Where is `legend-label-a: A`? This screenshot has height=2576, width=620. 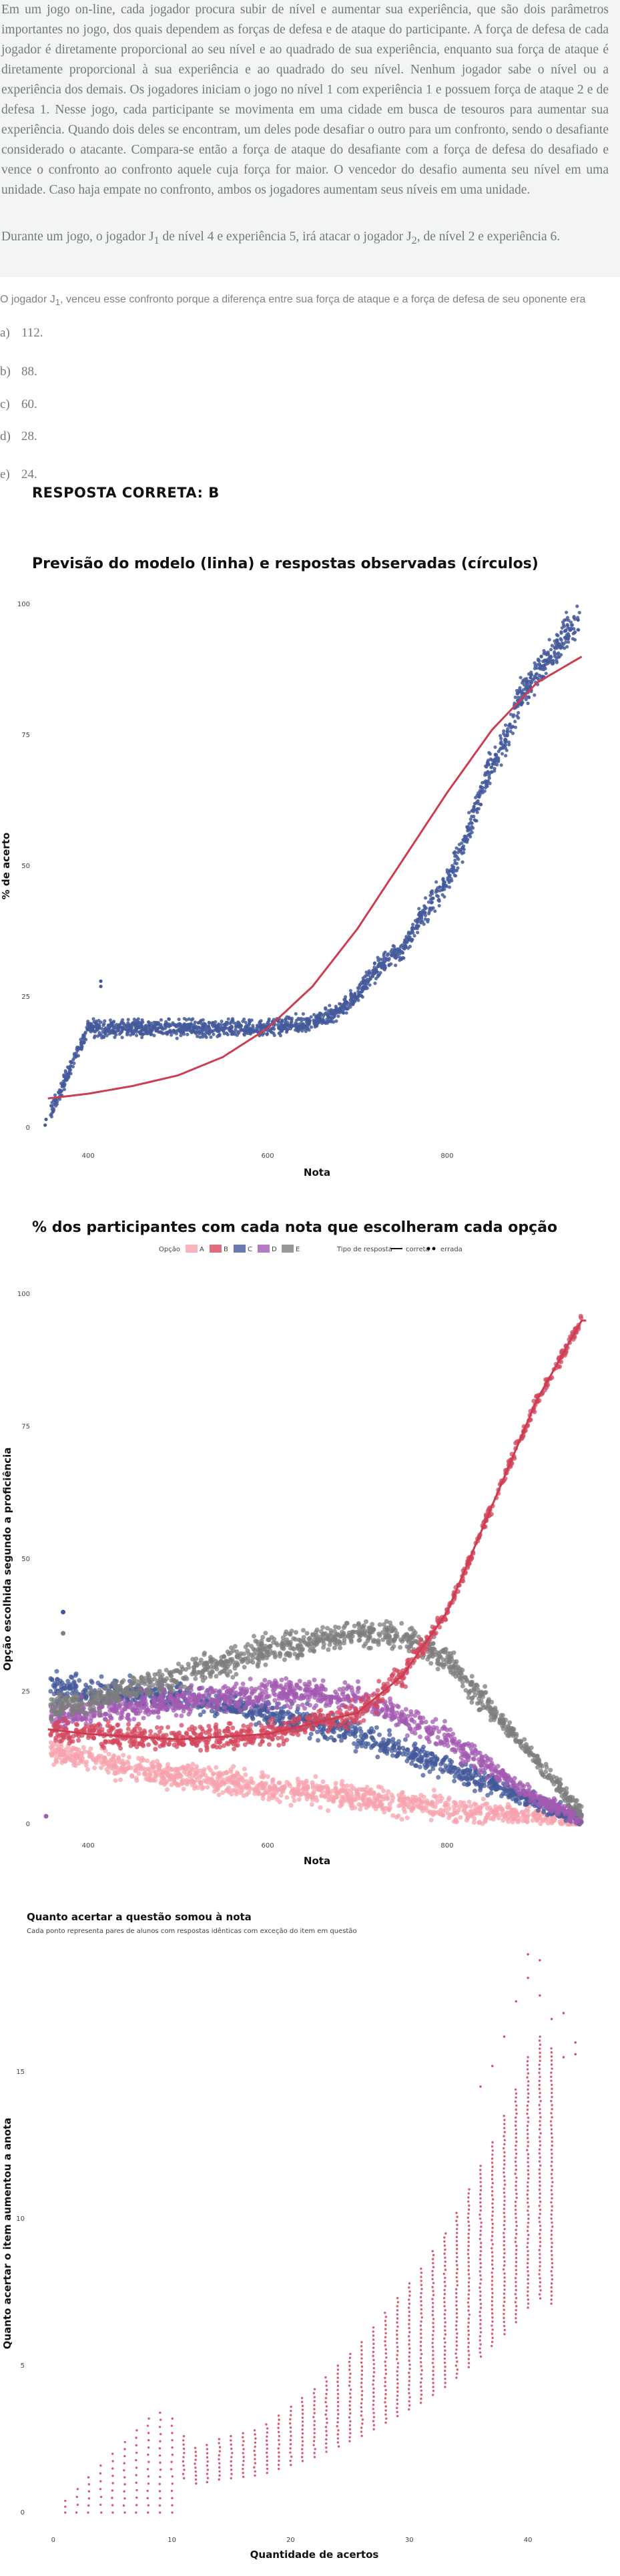
legend-label-a: A is located at coordinates (202, 1249).